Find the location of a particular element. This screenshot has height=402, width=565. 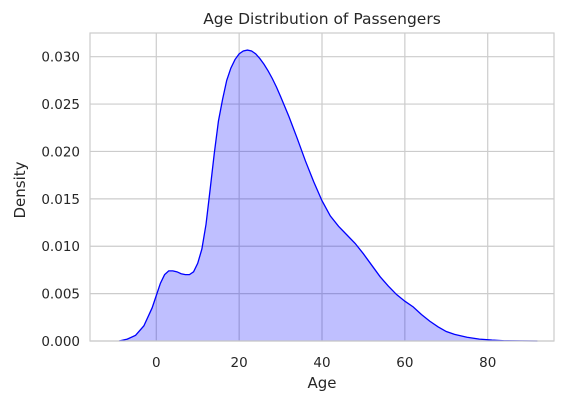

y-tick-label: 0.000 is located at coordinates (60, 342).